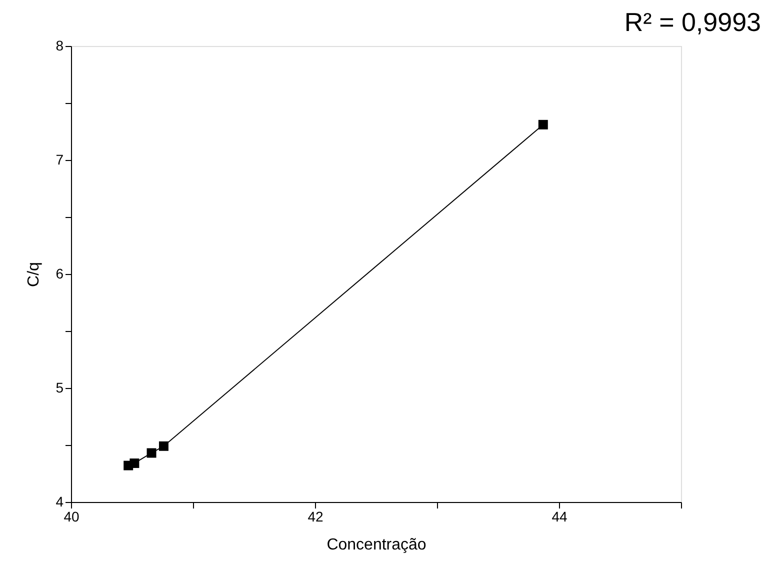  I want to click on x-tick-label: 40, so click(72, 516).